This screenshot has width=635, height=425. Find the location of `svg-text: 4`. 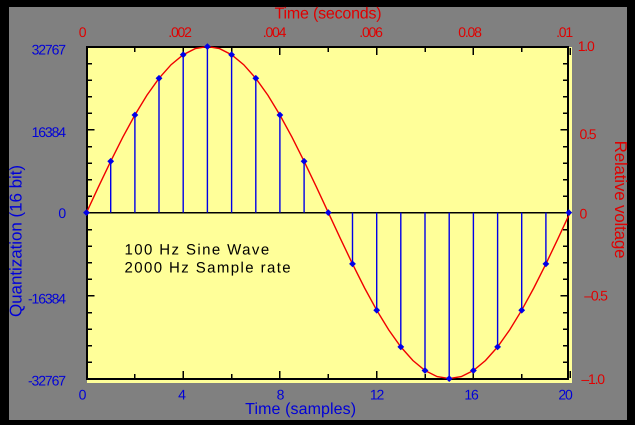

svg-text: 4 is located at coordinates (182, 395).